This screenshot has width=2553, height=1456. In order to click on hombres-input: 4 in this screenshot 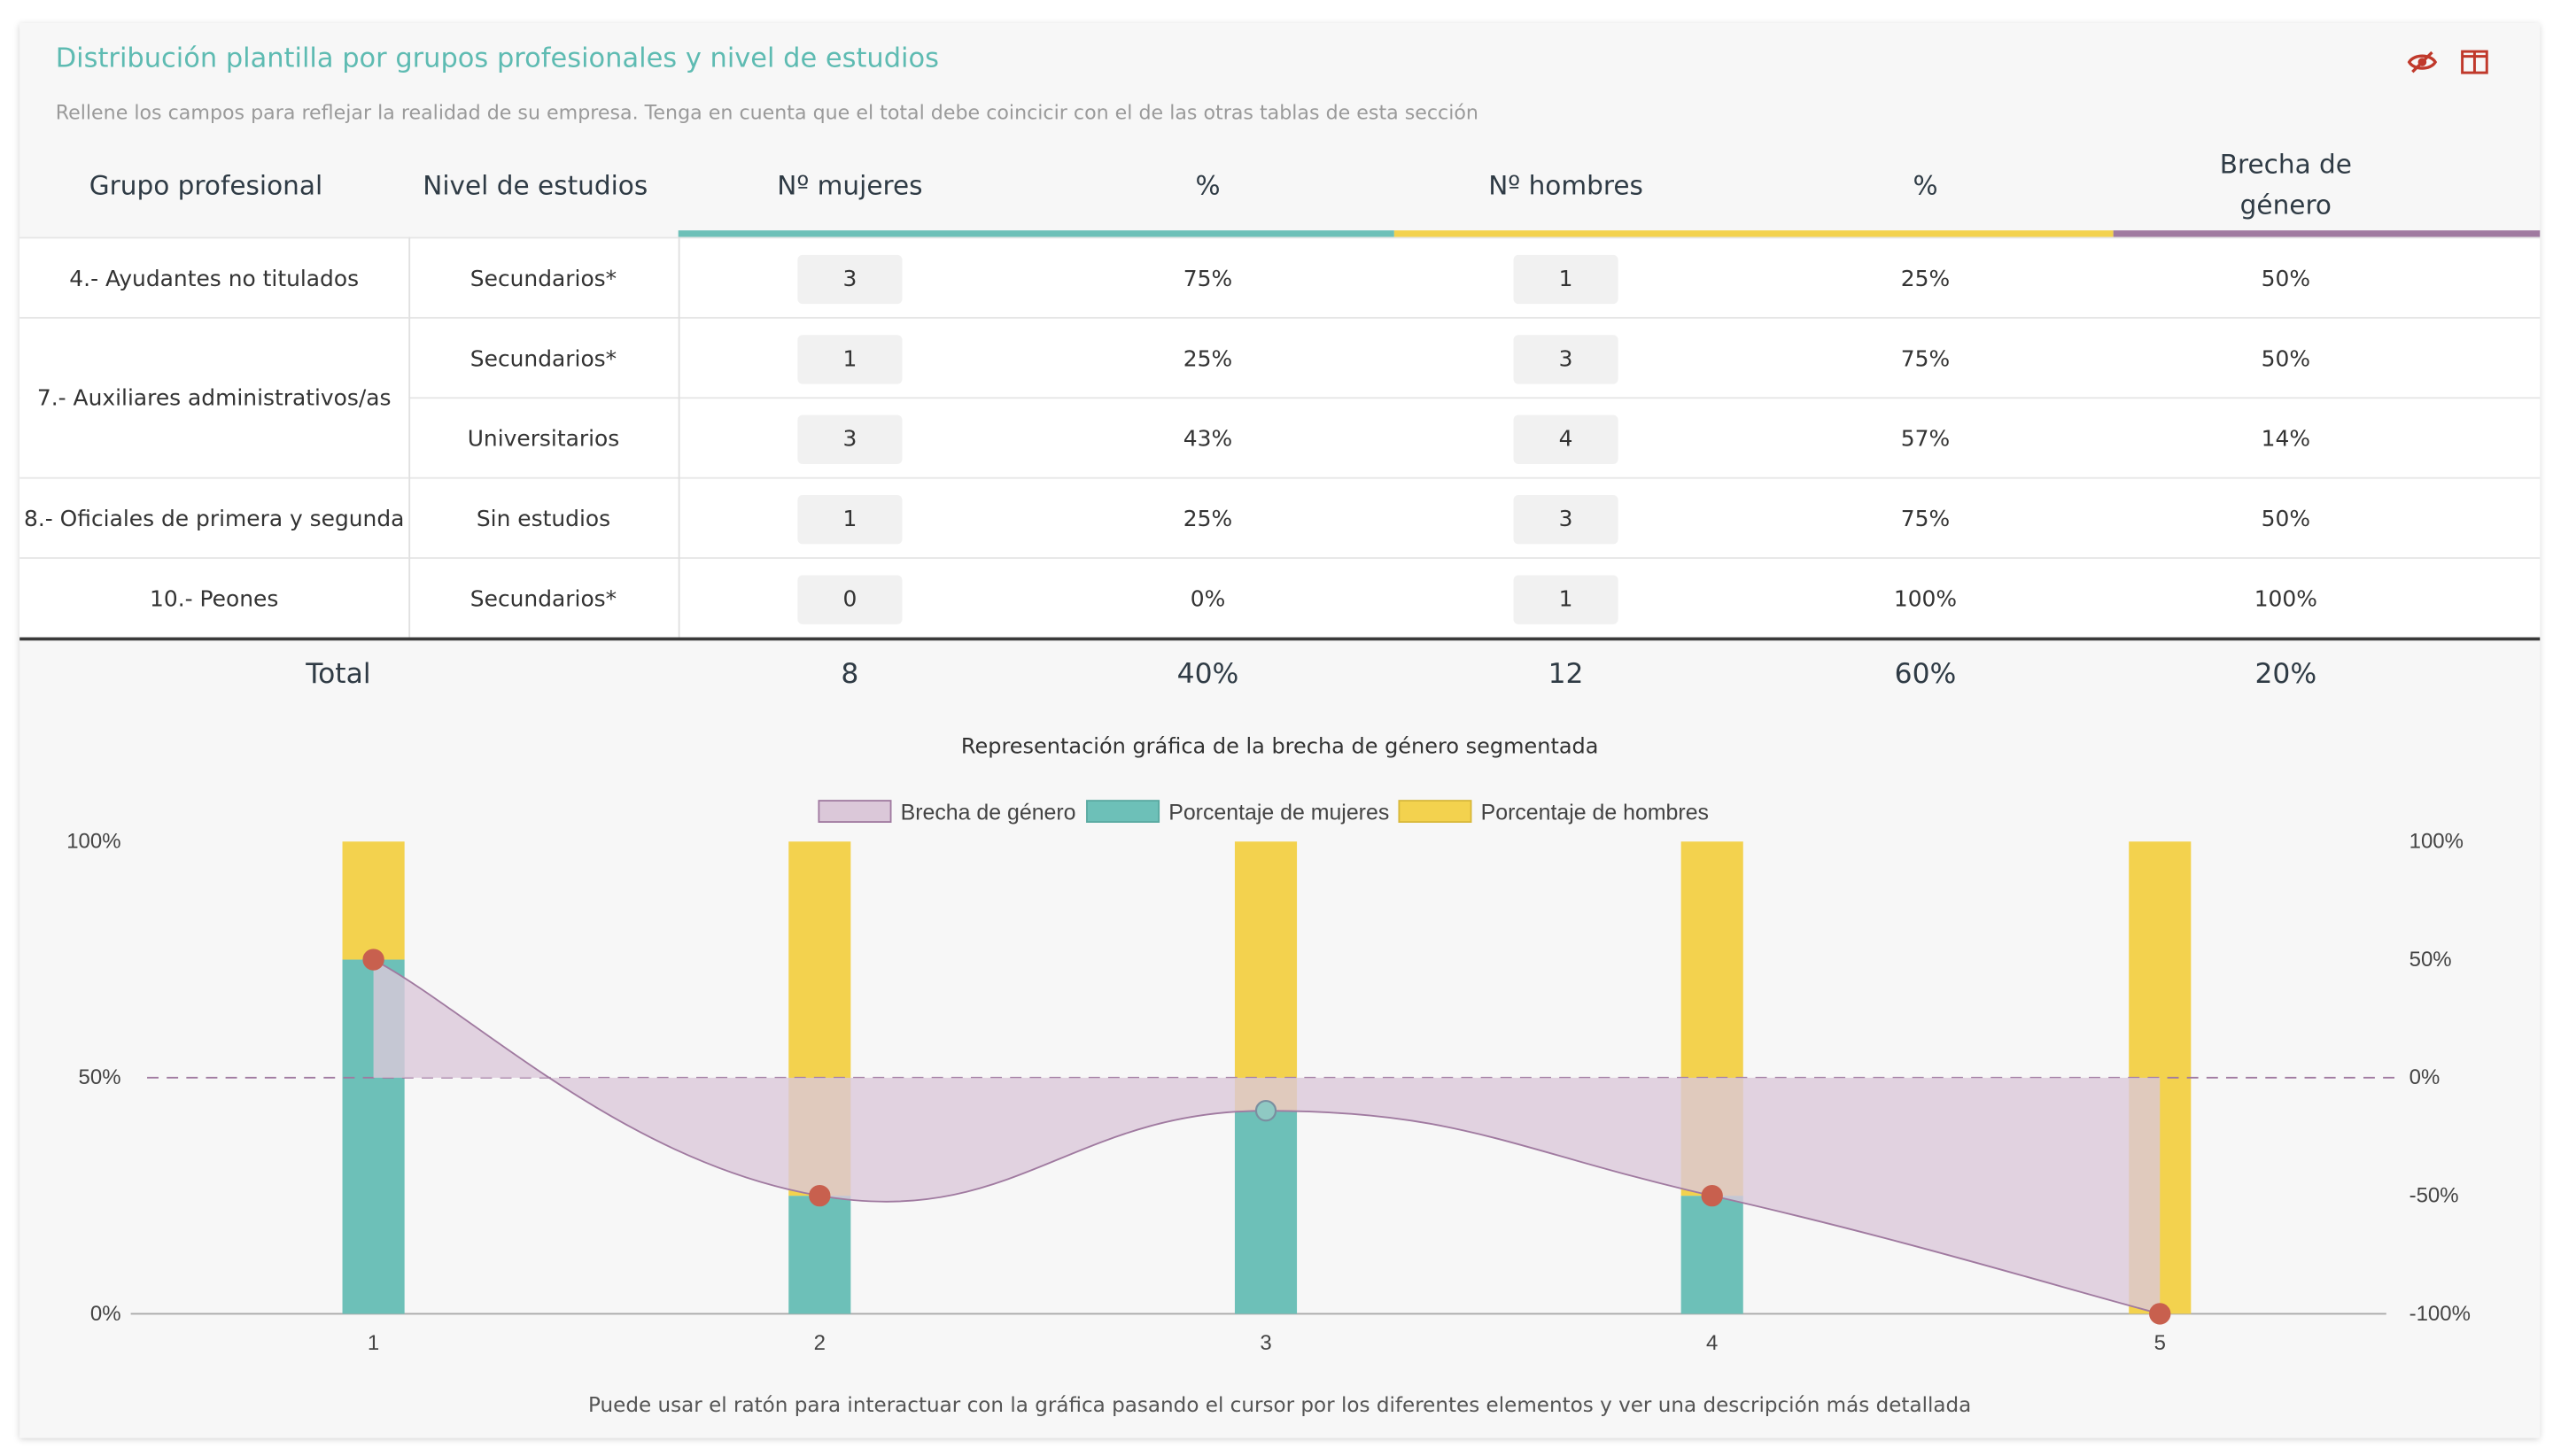, I will do `click(1565, 439)`.